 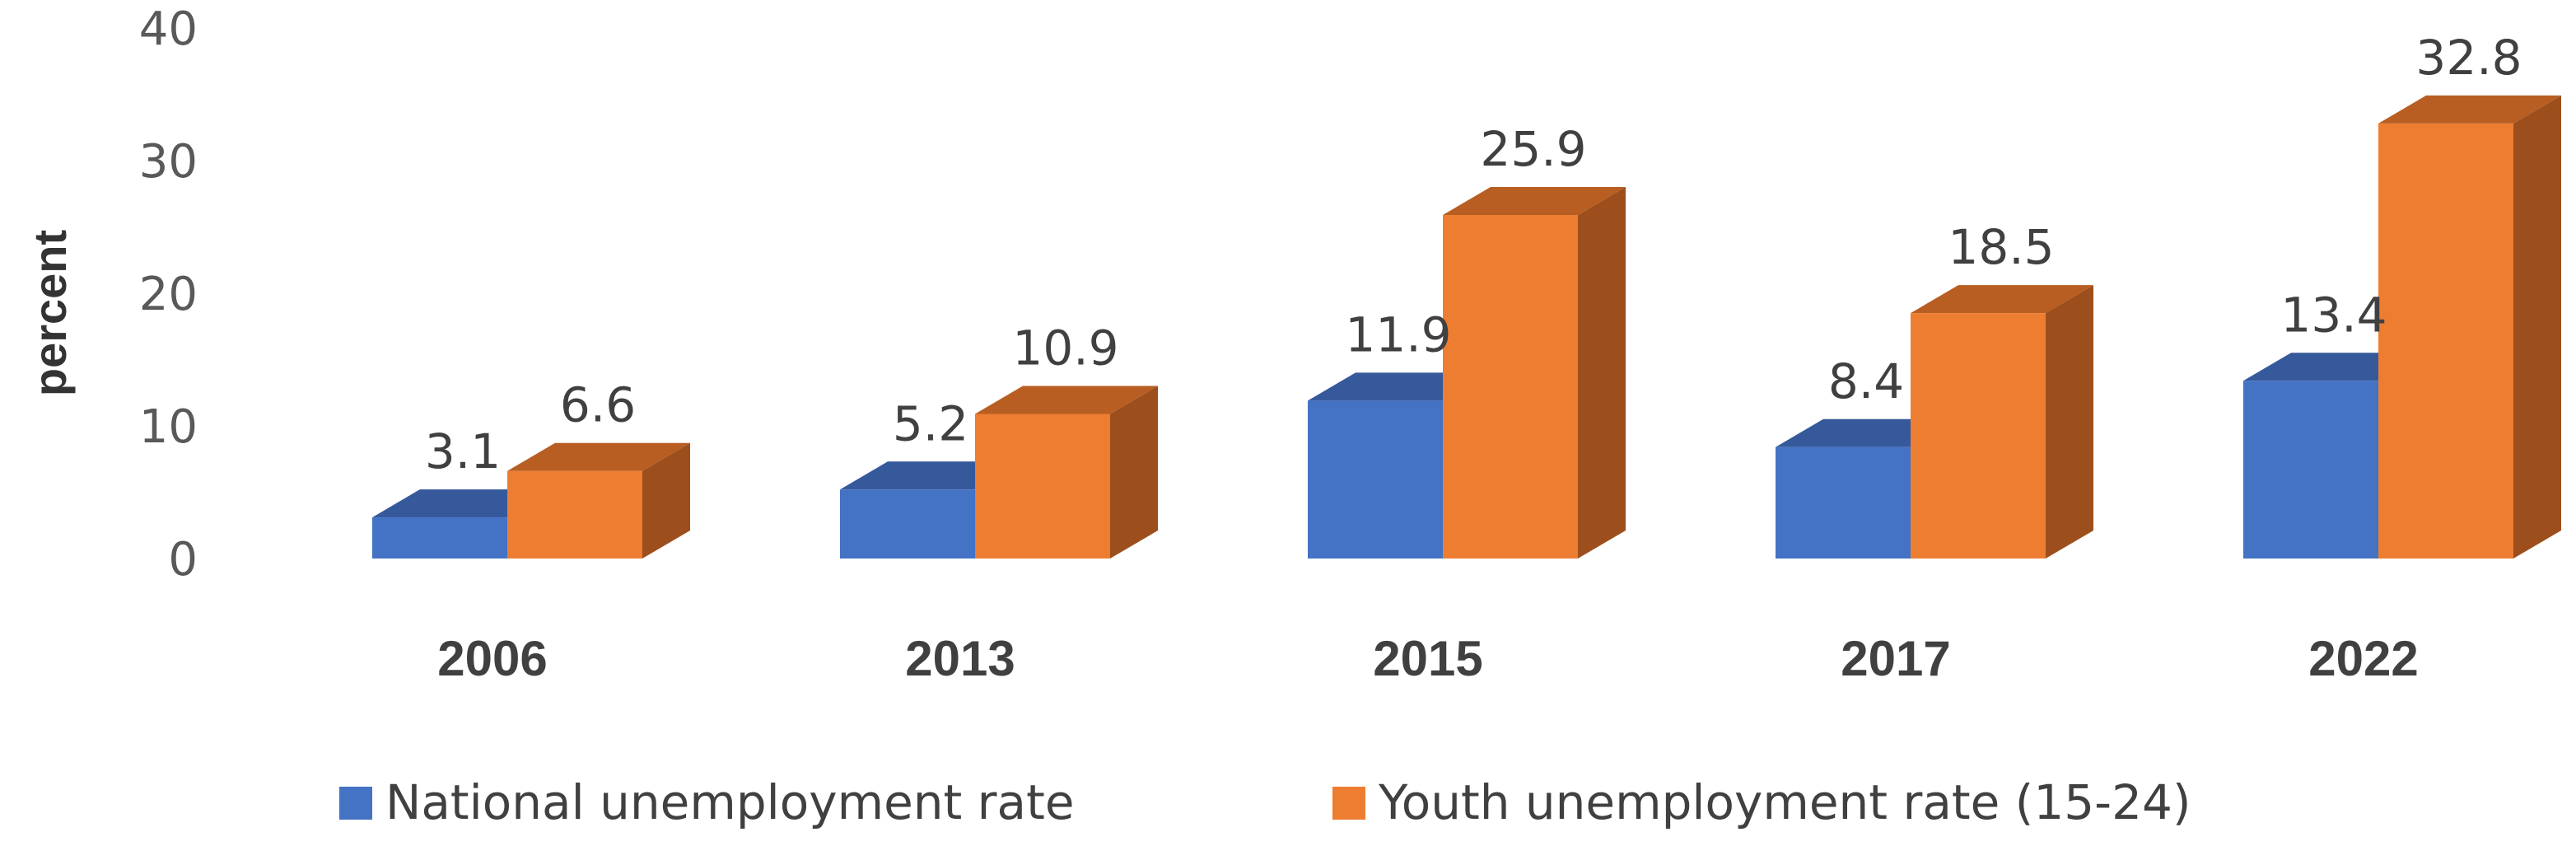 What do you see at coordinates (598, 405) in the screenshot?
I see `data-label: 6.6` at bounding box center [598, 405].